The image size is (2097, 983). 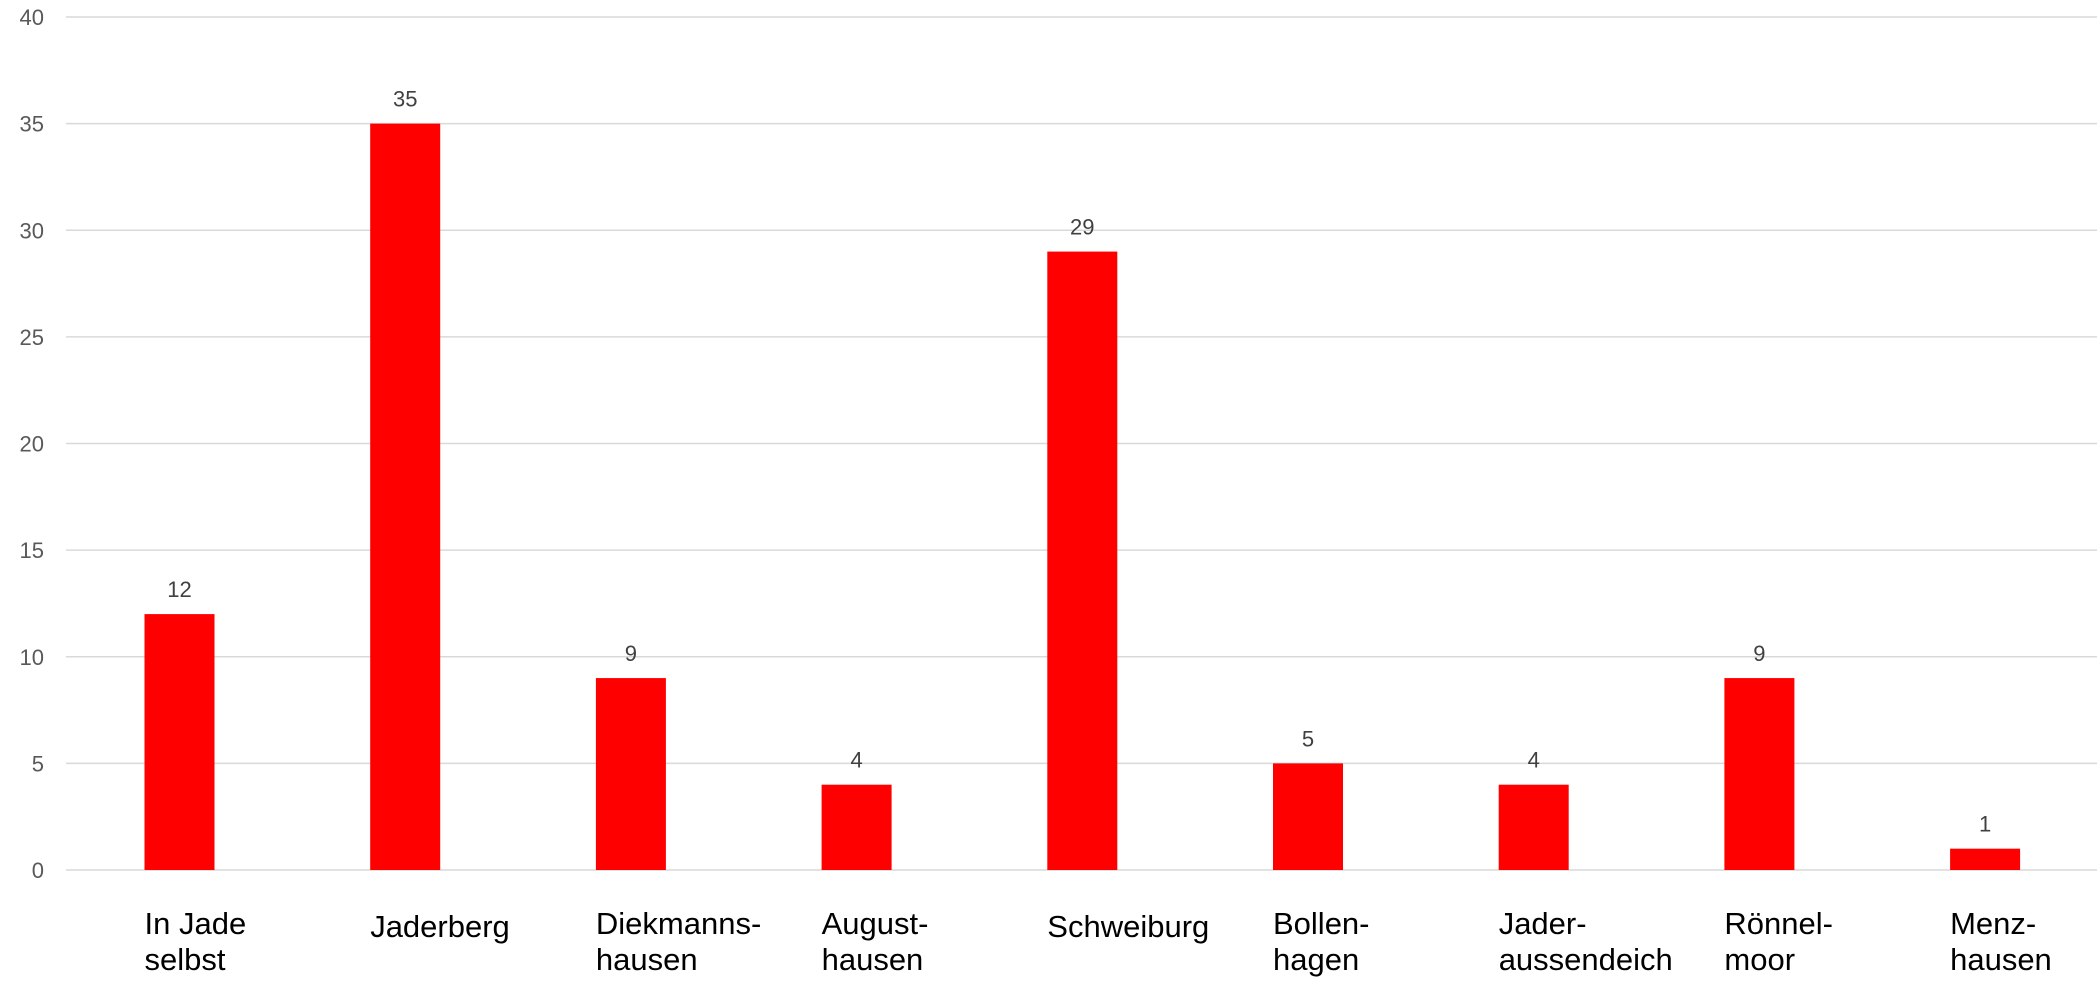 What do you see at coordinates (440, 926) in the screenshot?
I see `x-tick-label: Jaderberg` at bounding box center [440, 926].